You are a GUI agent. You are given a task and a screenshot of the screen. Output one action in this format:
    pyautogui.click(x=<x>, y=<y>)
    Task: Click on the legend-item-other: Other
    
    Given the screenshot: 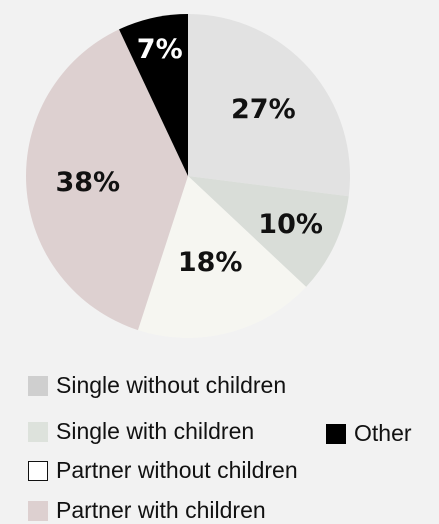 What is the action you would take?
    pyautogui.click(x=369, y=433)
    